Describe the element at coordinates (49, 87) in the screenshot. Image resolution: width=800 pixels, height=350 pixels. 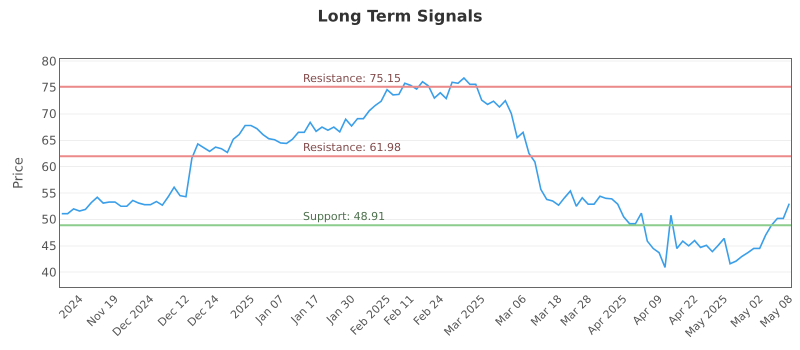
I see `y-tick-label: 75` at that location.